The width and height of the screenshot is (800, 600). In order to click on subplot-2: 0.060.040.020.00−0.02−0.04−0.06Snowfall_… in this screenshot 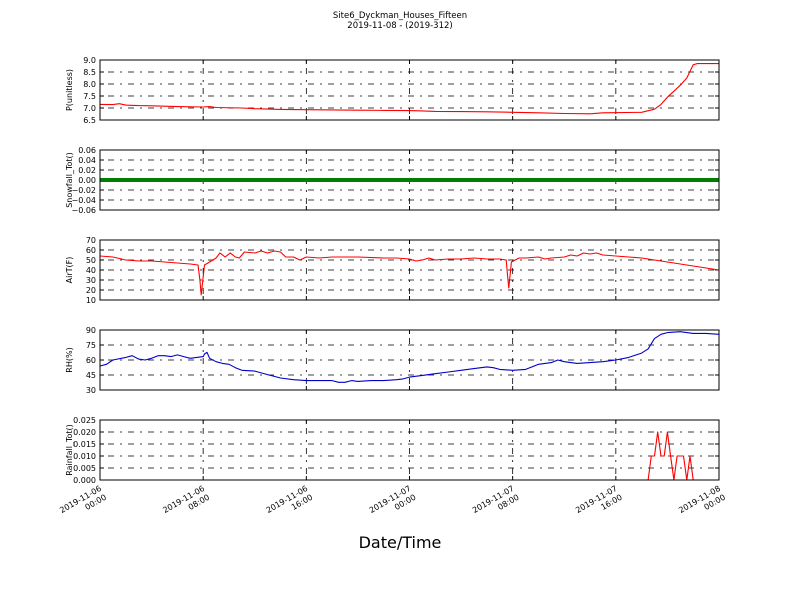, I will do `click(392, 180)`.